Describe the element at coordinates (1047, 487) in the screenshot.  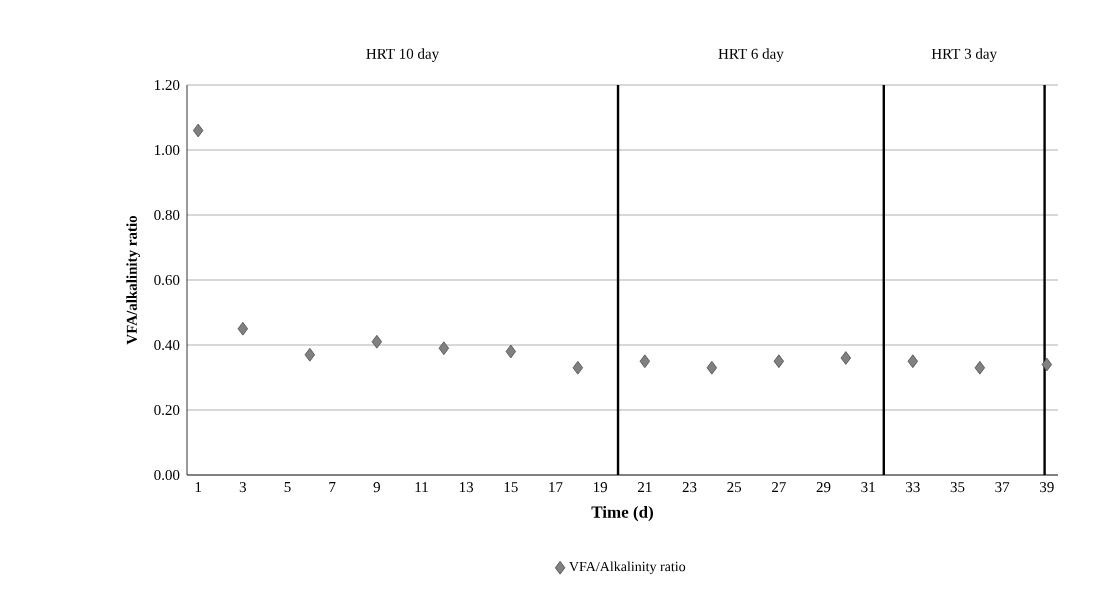
I see `x-tick-label: 39` at that location.